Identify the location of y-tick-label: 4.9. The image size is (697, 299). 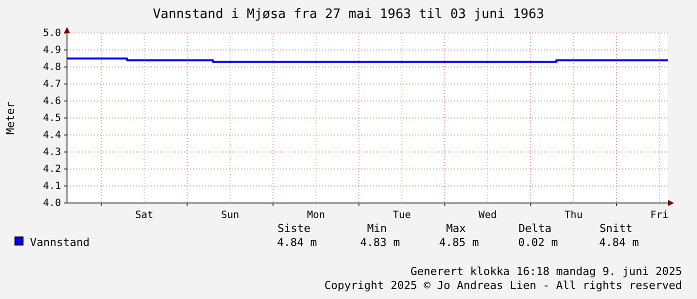
(51, 50).